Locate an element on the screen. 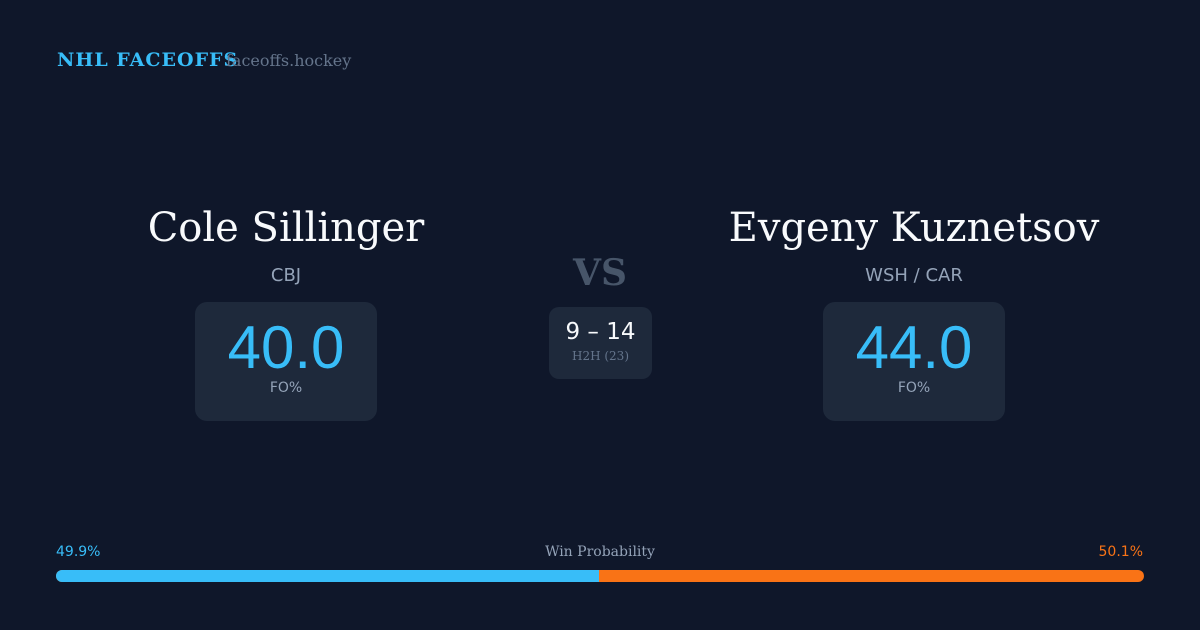 This screenshot has width=1200, height=630. left-prob-fill is located at coordinates (327, 576).